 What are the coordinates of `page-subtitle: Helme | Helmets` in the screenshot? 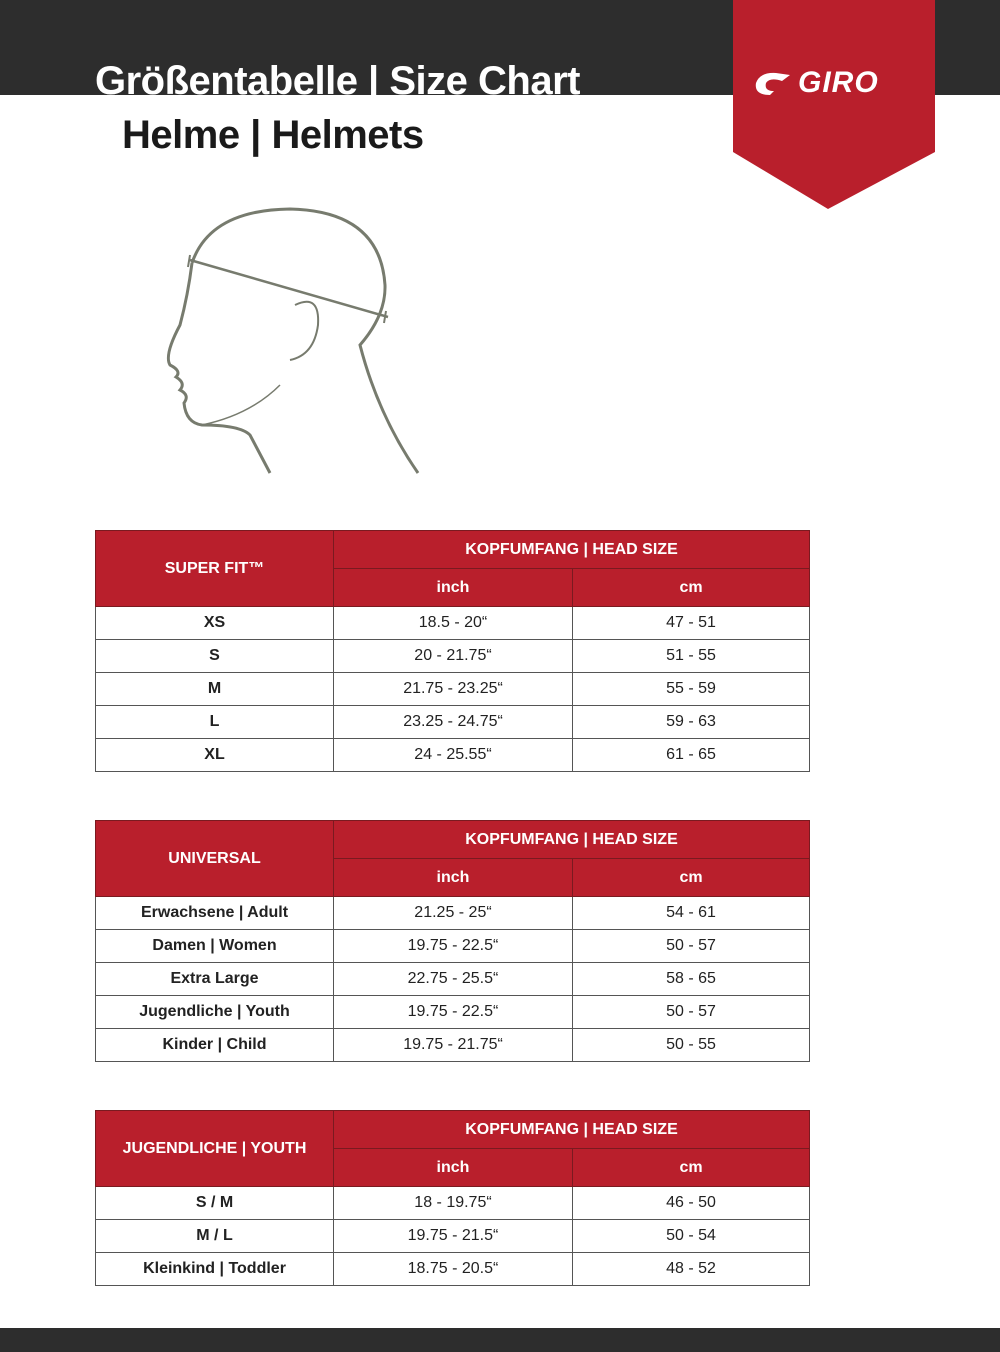 It's located at (273, 135).